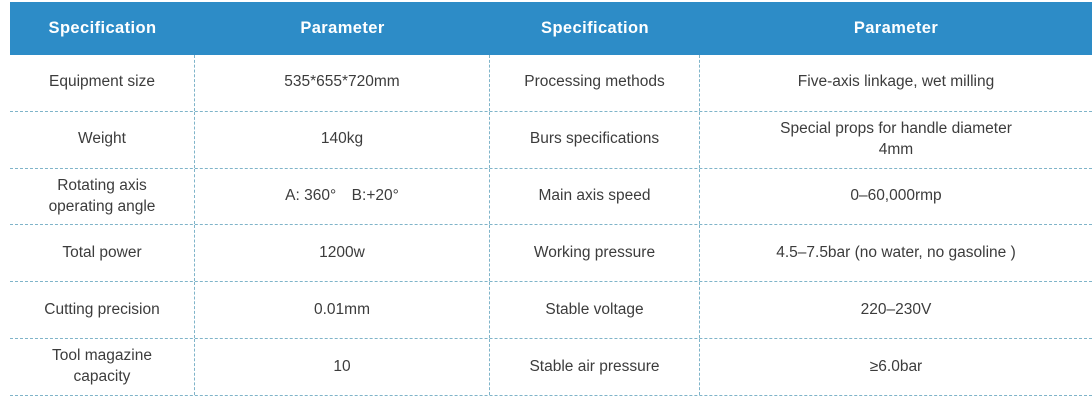 This screenshot has width=1092, height=401. Describe the element at coordinates (342, 310) in the screenshot. I see `param-cell: 0.01mm` at that location.